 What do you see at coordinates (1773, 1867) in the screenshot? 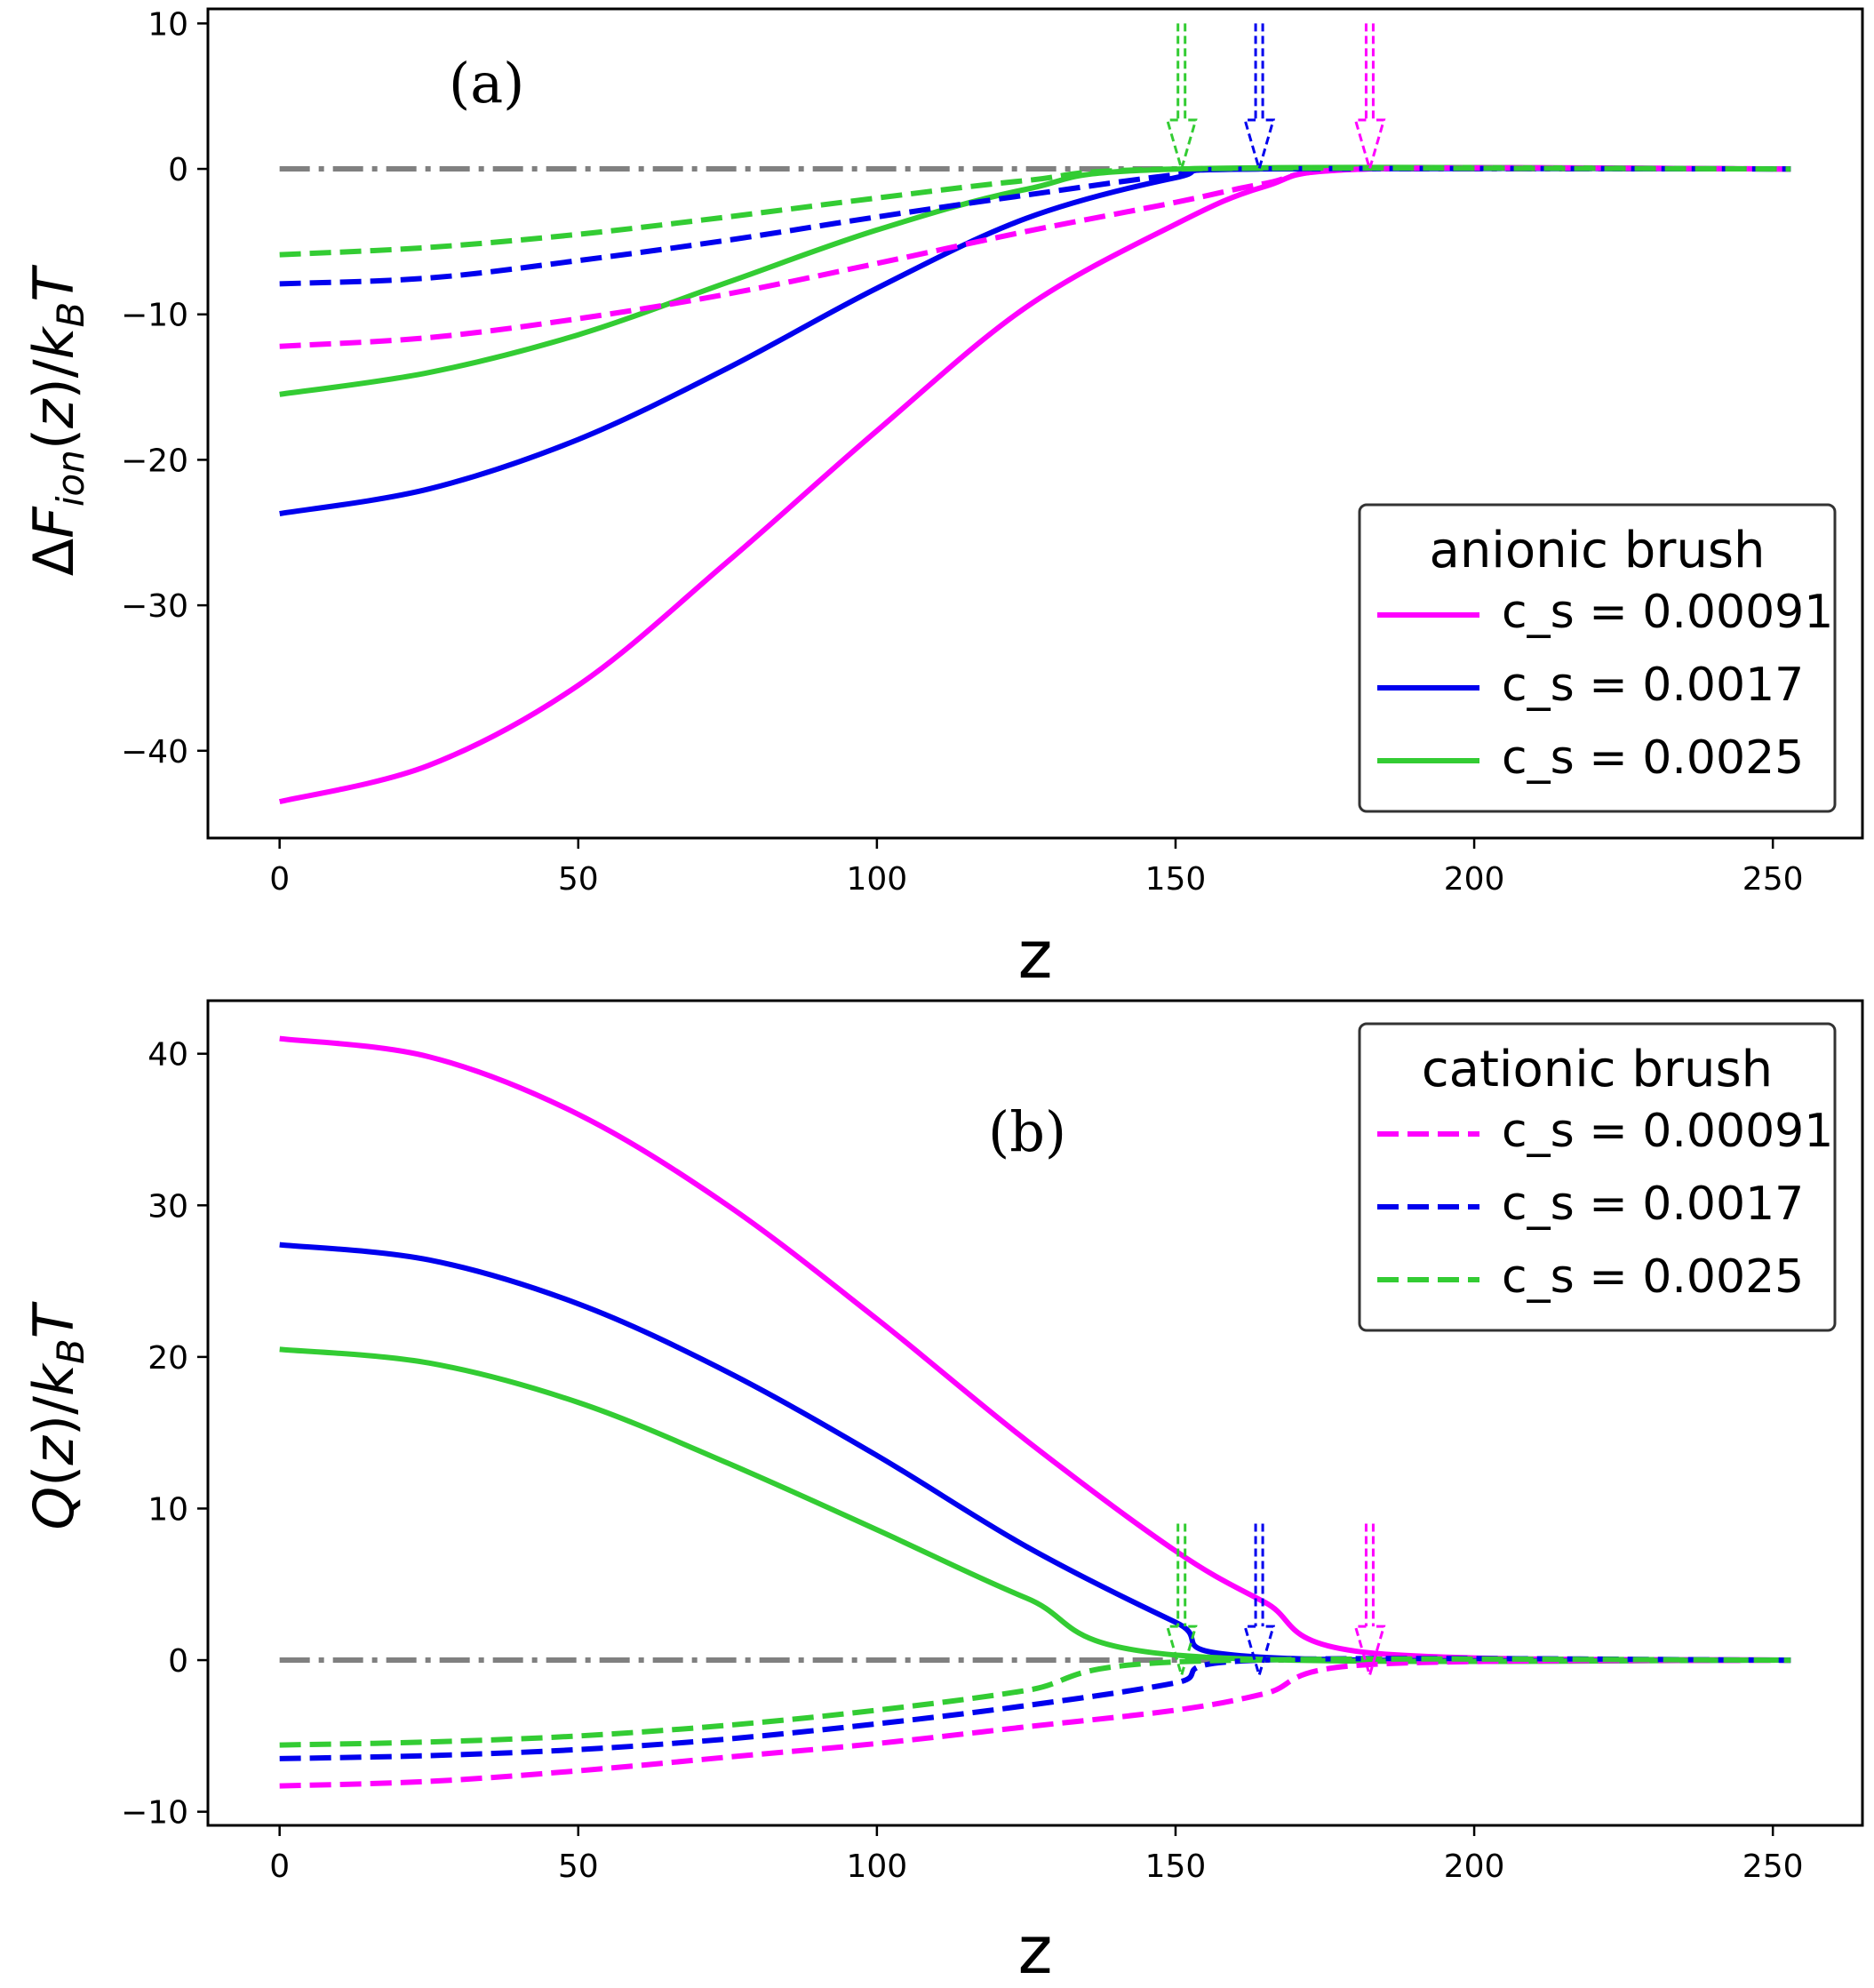
I see `panel-b-x-tick-label: 250` at bounding box center [1773, 1867].